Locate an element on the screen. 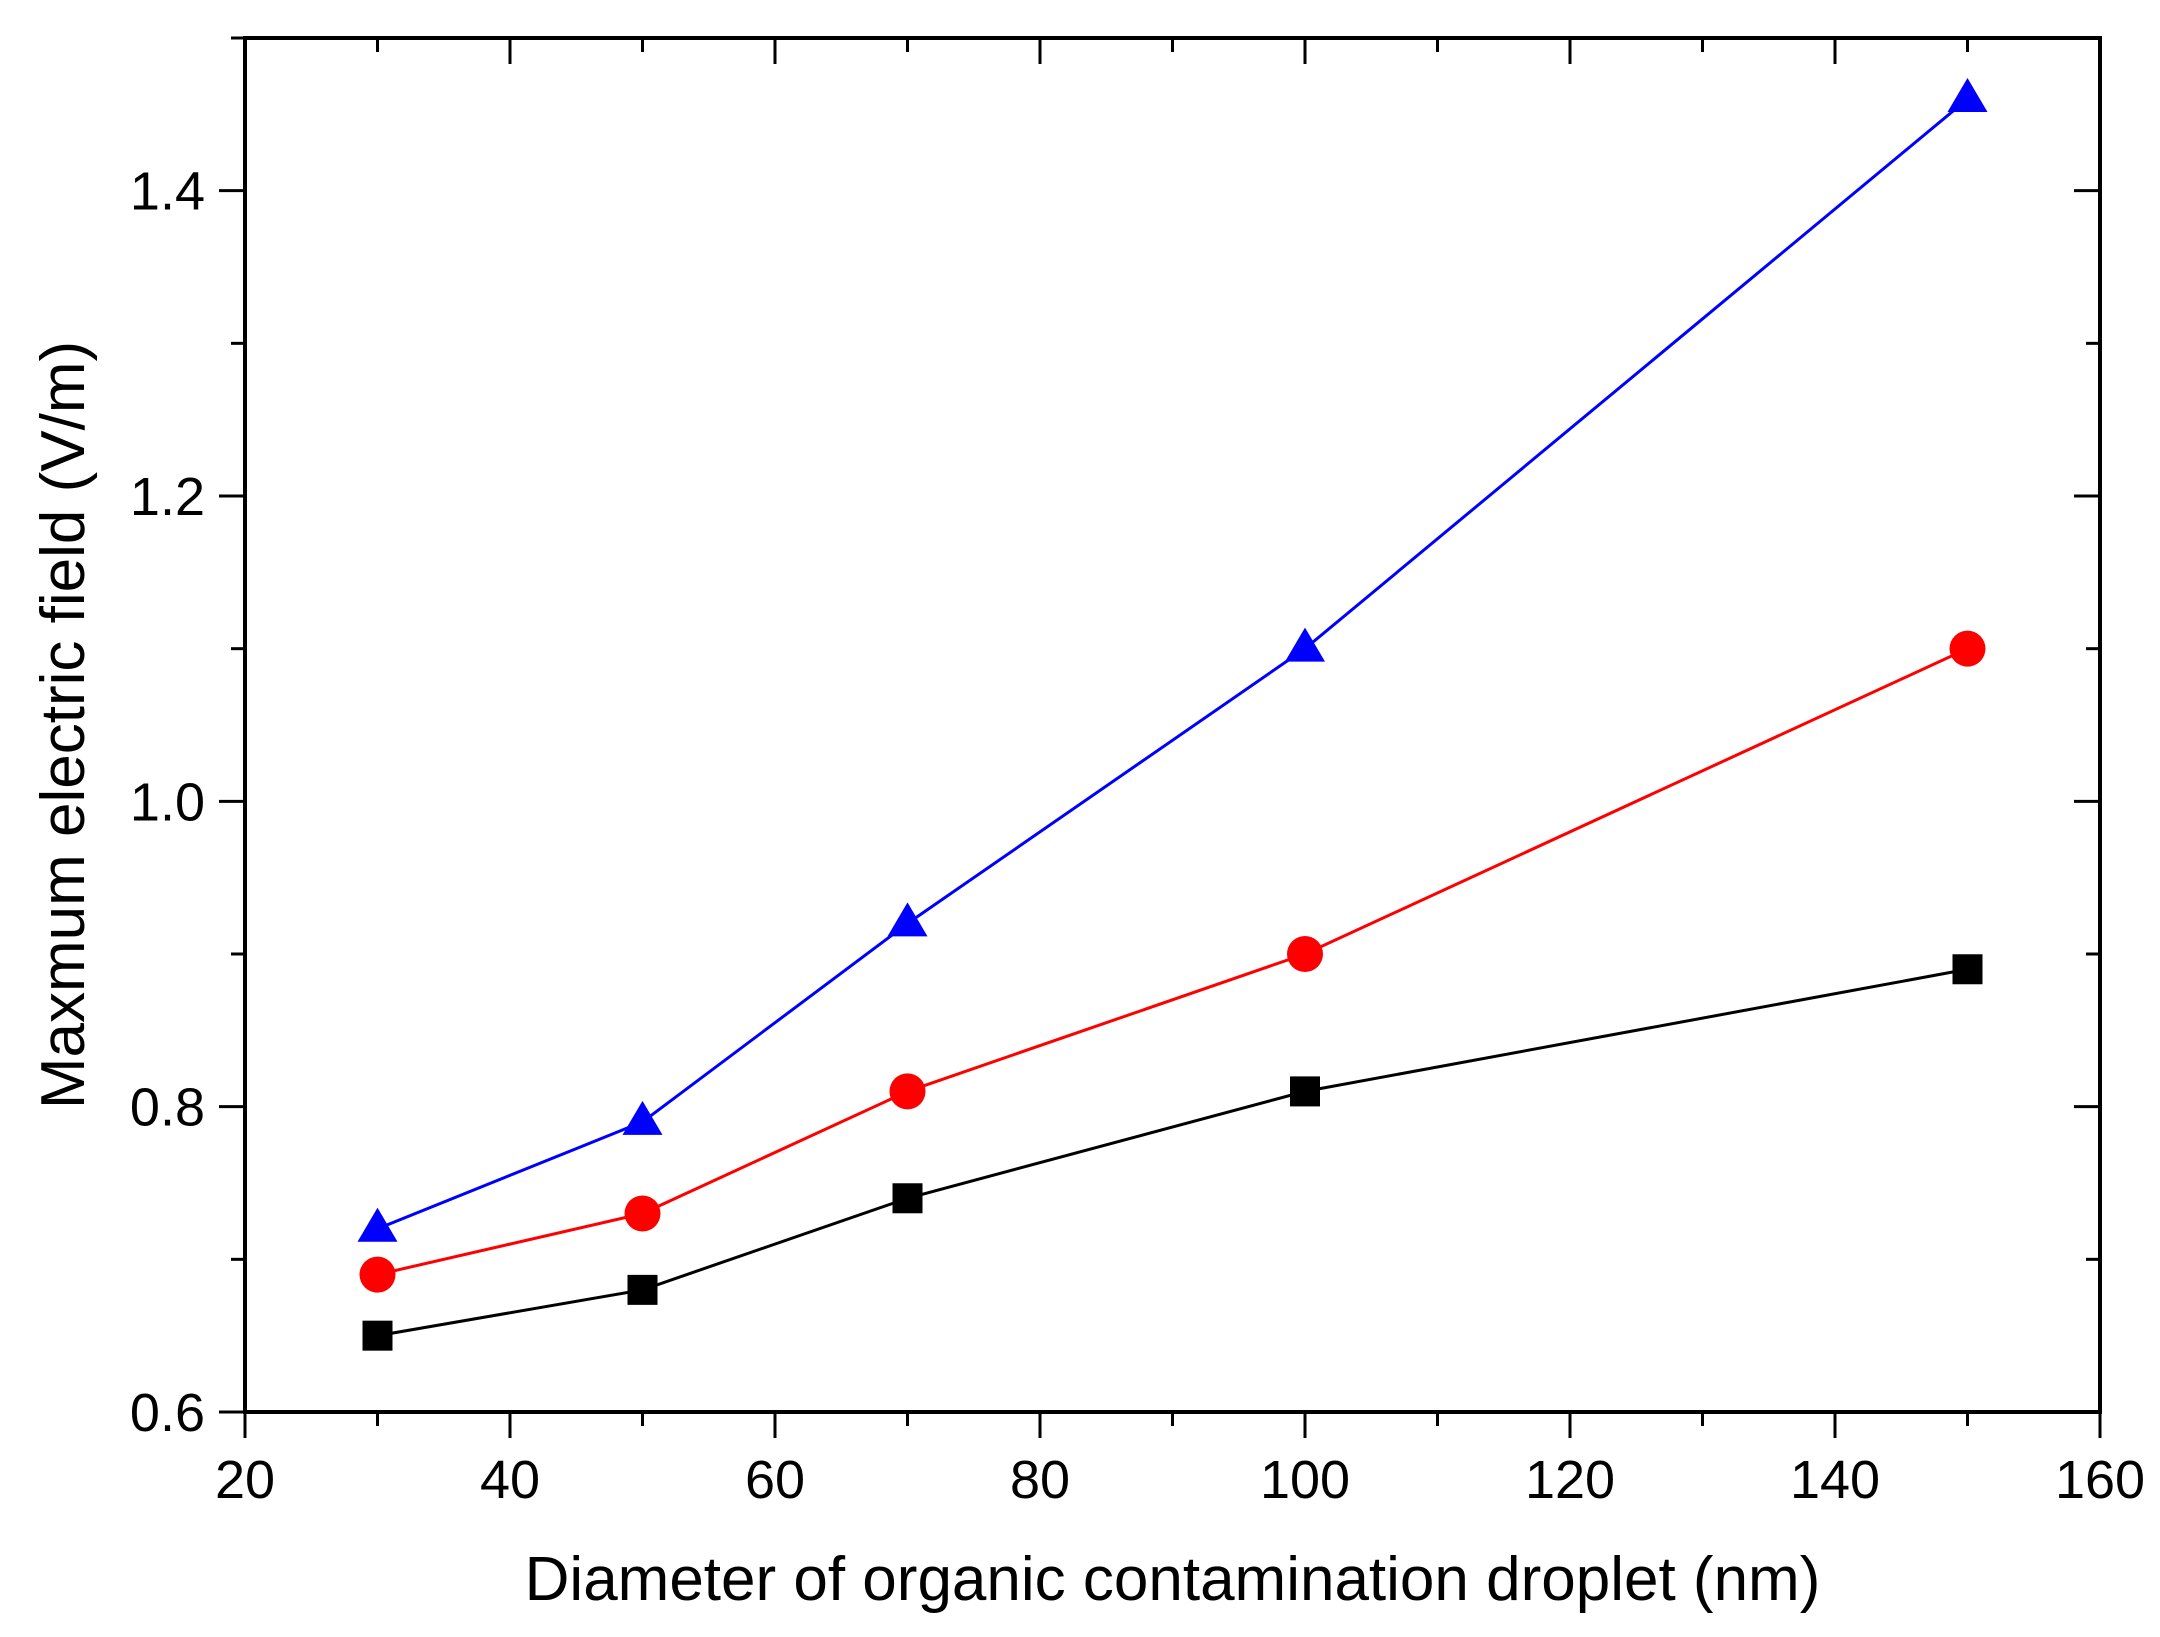 This screenshot has height=1637, width=2160. x-tick-label: 60 is located at coordinates (775, 1480).